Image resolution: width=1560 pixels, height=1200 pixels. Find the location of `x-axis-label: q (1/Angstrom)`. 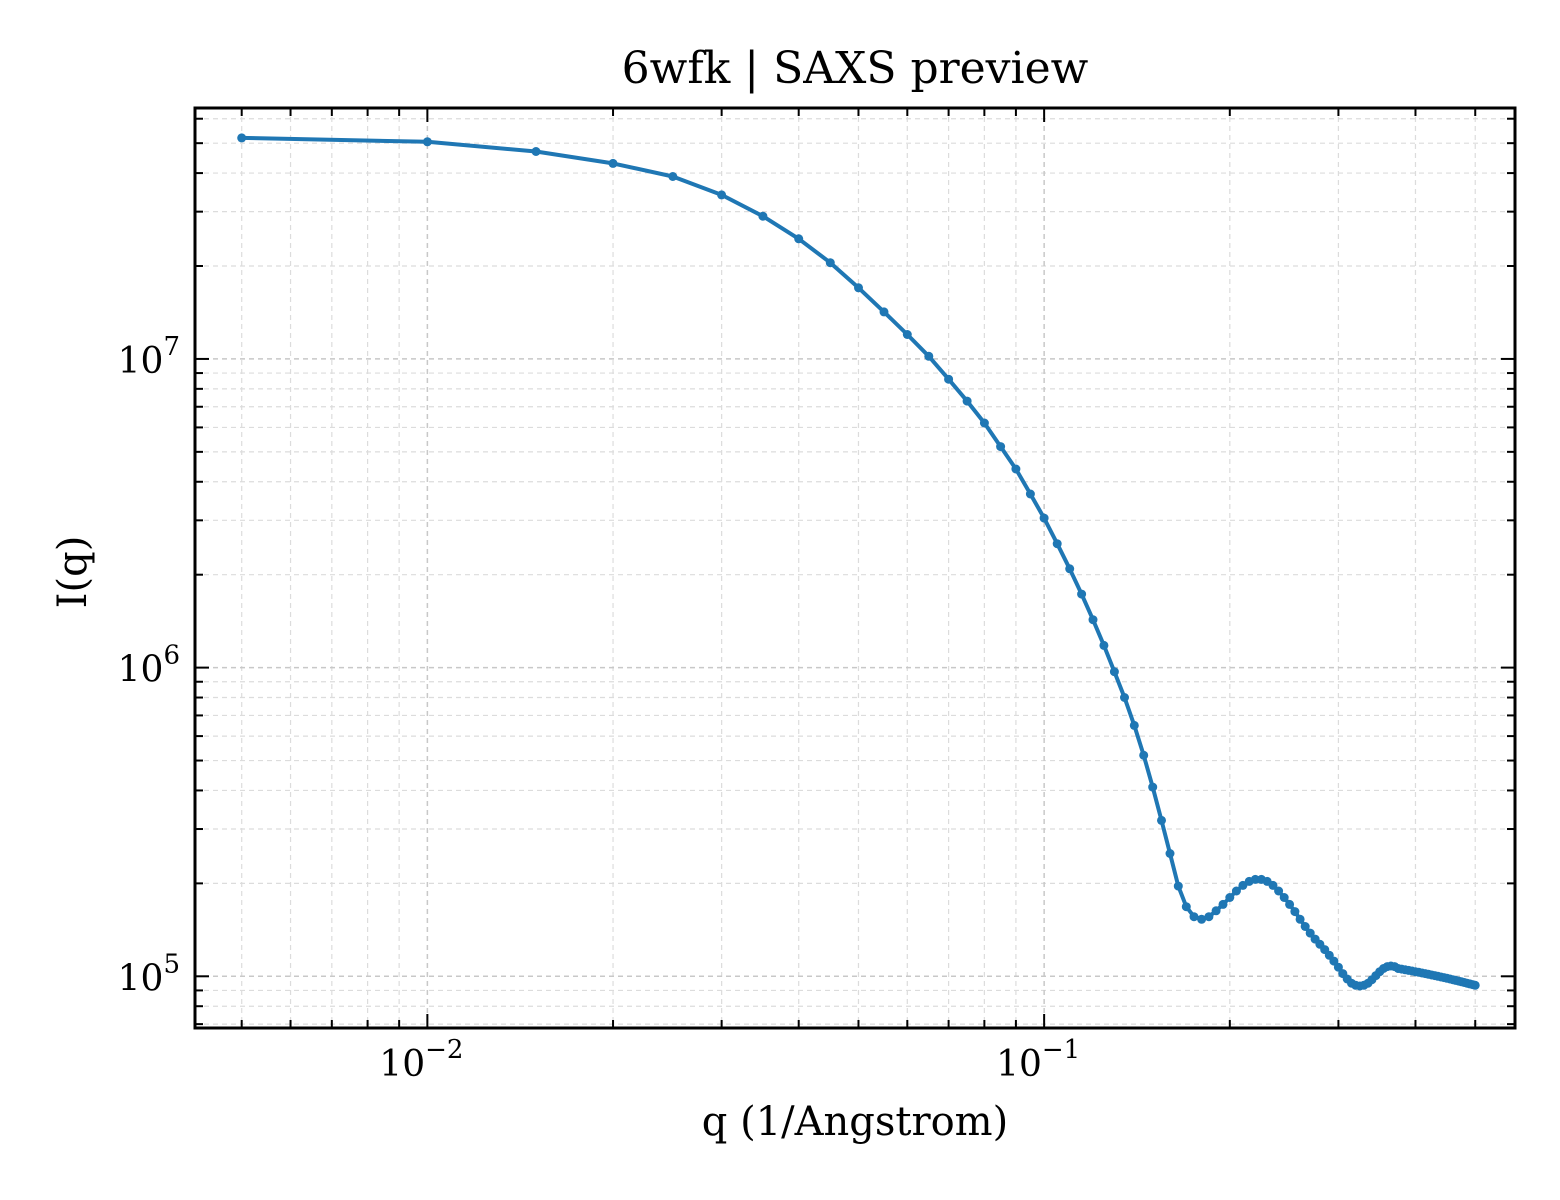

x-axis-label: q (1/Angstrom) is located at coordinates (855, 1122).